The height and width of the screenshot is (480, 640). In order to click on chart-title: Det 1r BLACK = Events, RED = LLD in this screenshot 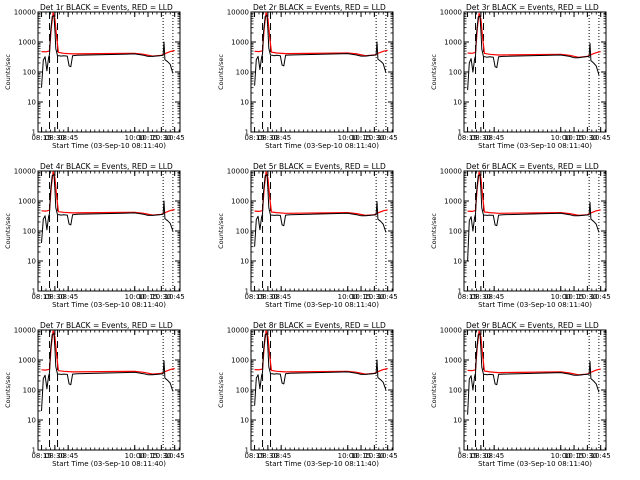, I will do `click(106, 7)`.